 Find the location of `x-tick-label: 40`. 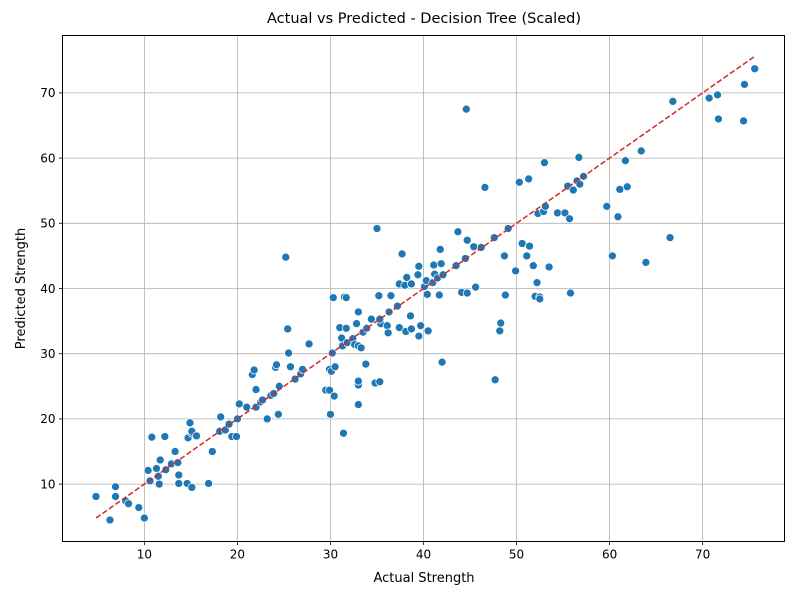

x-tick-label: 40 is located at coordinates (423, 555).